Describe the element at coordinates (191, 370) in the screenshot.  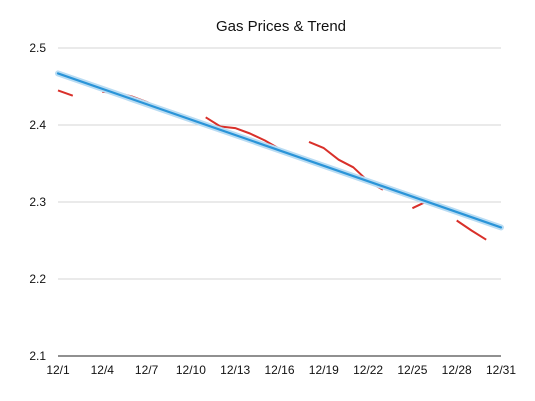
I see `x-tick-label: 12/10` at that location.